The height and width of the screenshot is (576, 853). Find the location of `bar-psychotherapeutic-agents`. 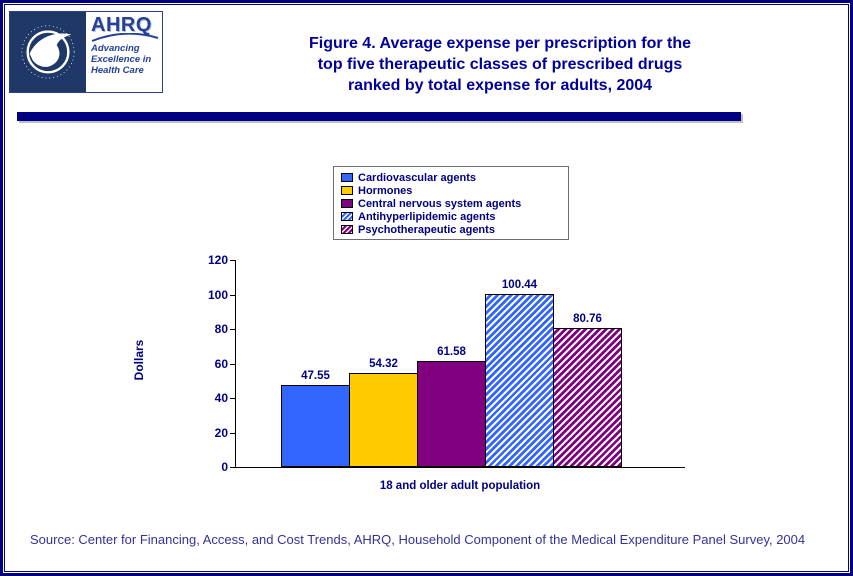

bar-psychotherapeutic-agents is located at coordinates (587, 397).